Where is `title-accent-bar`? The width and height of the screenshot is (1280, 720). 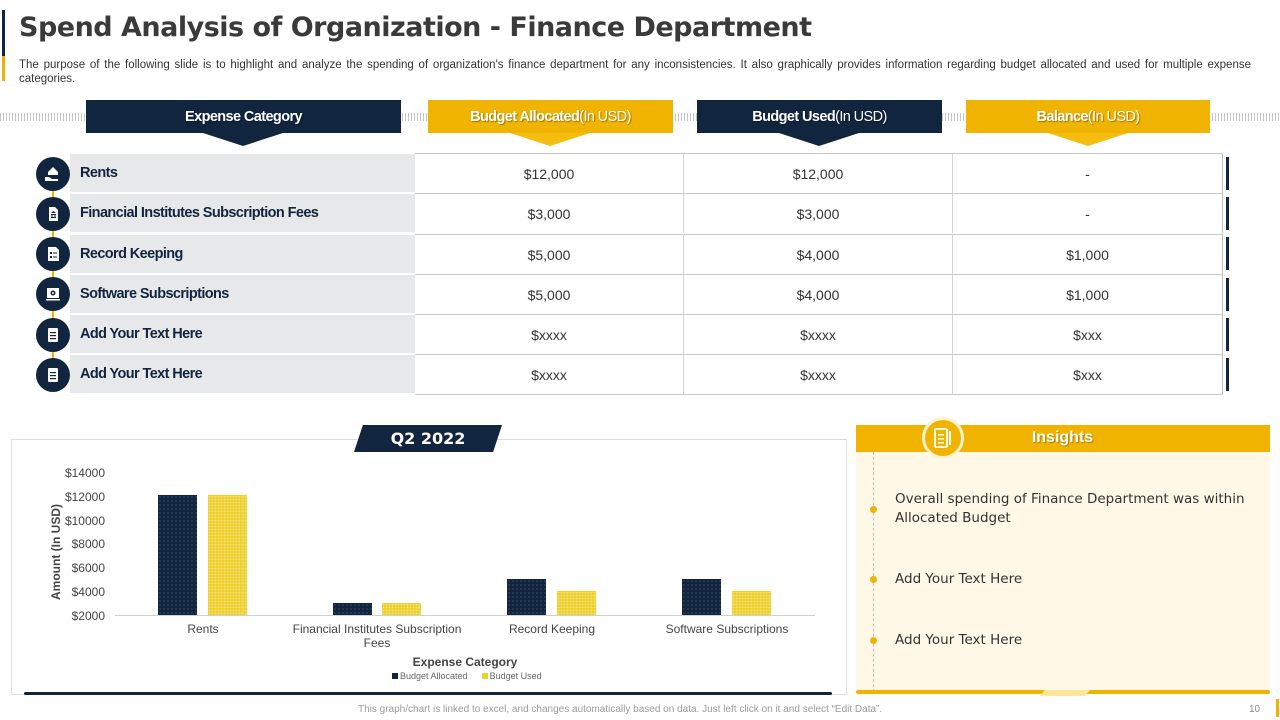 title-accent-bar is located at coordinates (3, 33).